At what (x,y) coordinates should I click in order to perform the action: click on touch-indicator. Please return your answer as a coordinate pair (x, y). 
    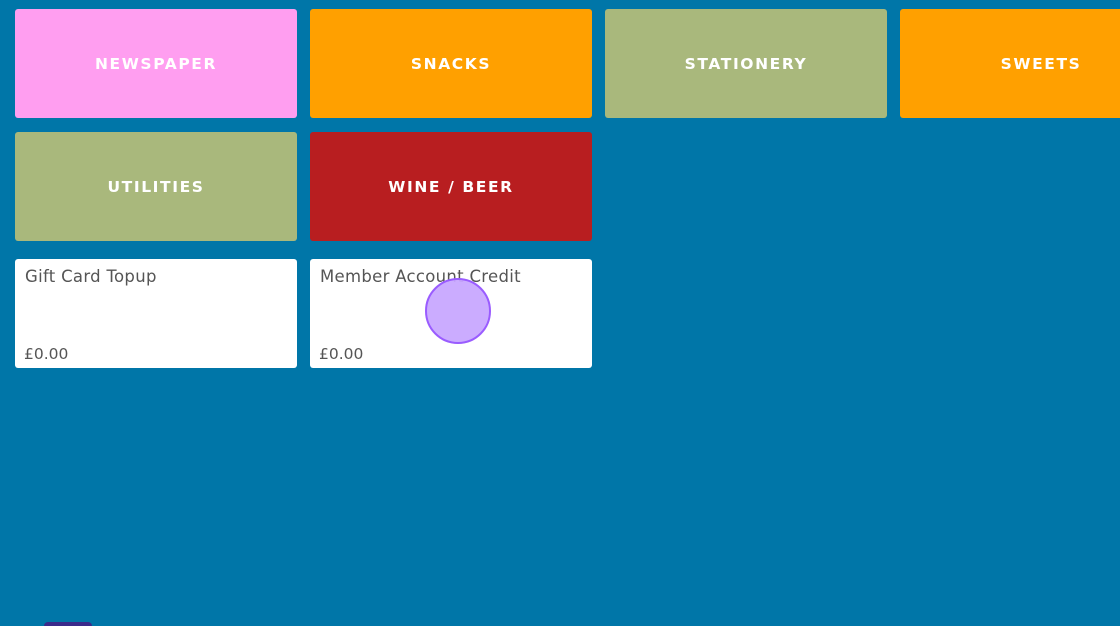
    Looking at the image, I should click on (458, 311).